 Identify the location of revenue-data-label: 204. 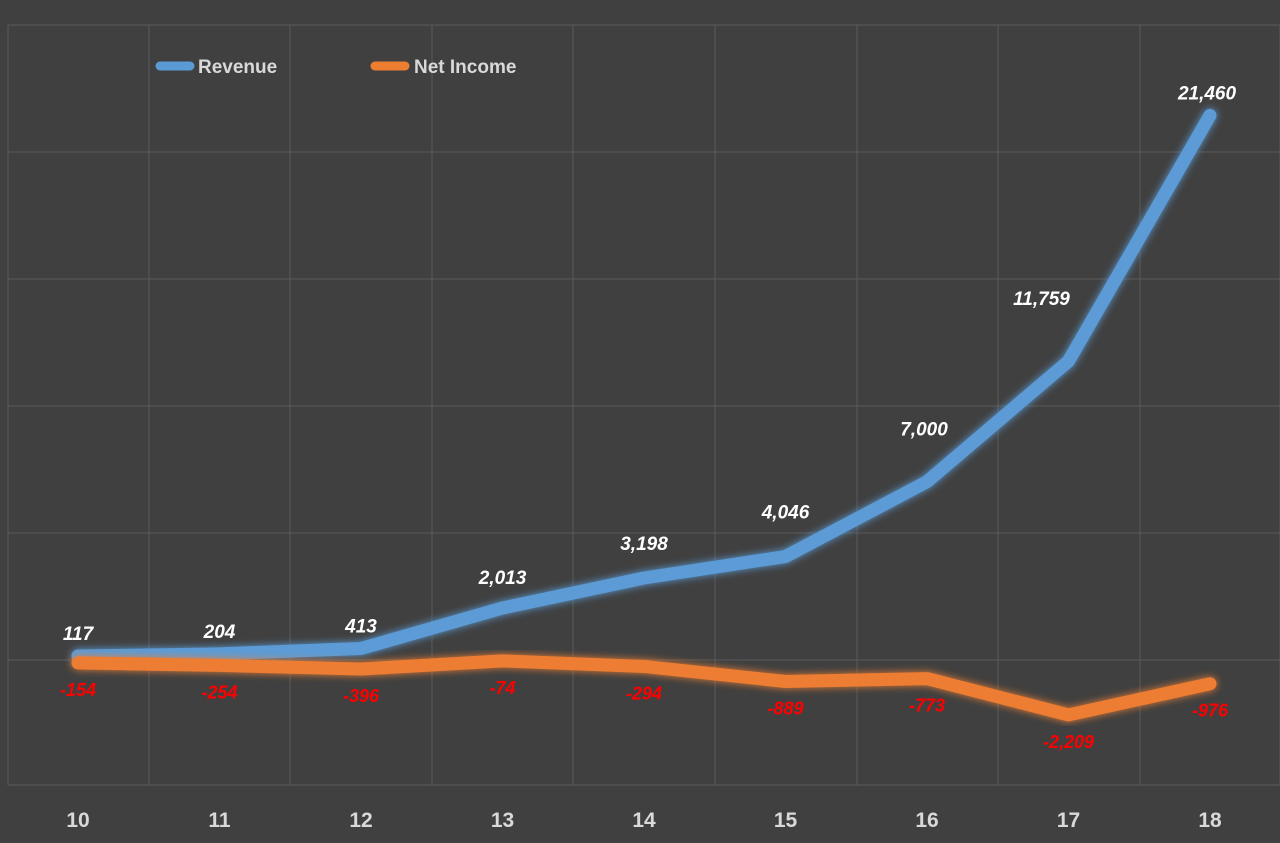
(219, 632).